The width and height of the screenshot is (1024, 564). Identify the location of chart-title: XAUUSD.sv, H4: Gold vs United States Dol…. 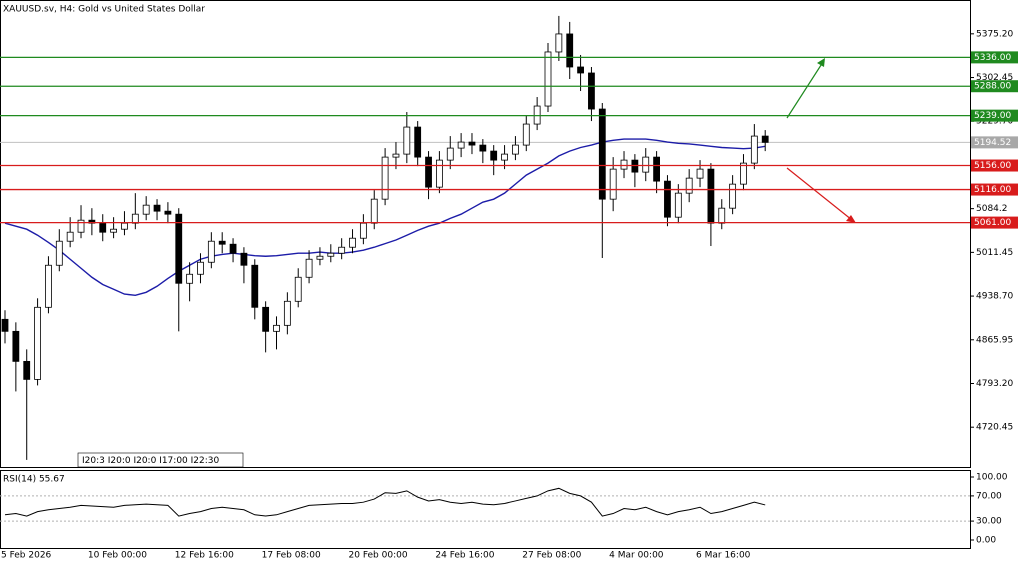
(104, 10).